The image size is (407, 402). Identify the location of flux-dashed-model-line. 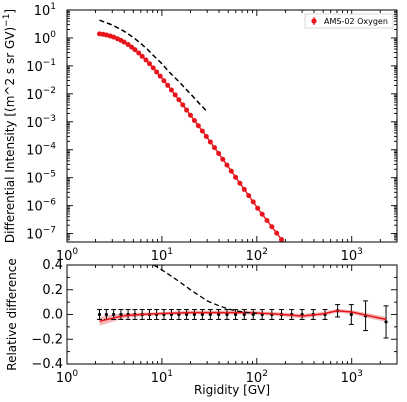
(153, 66).